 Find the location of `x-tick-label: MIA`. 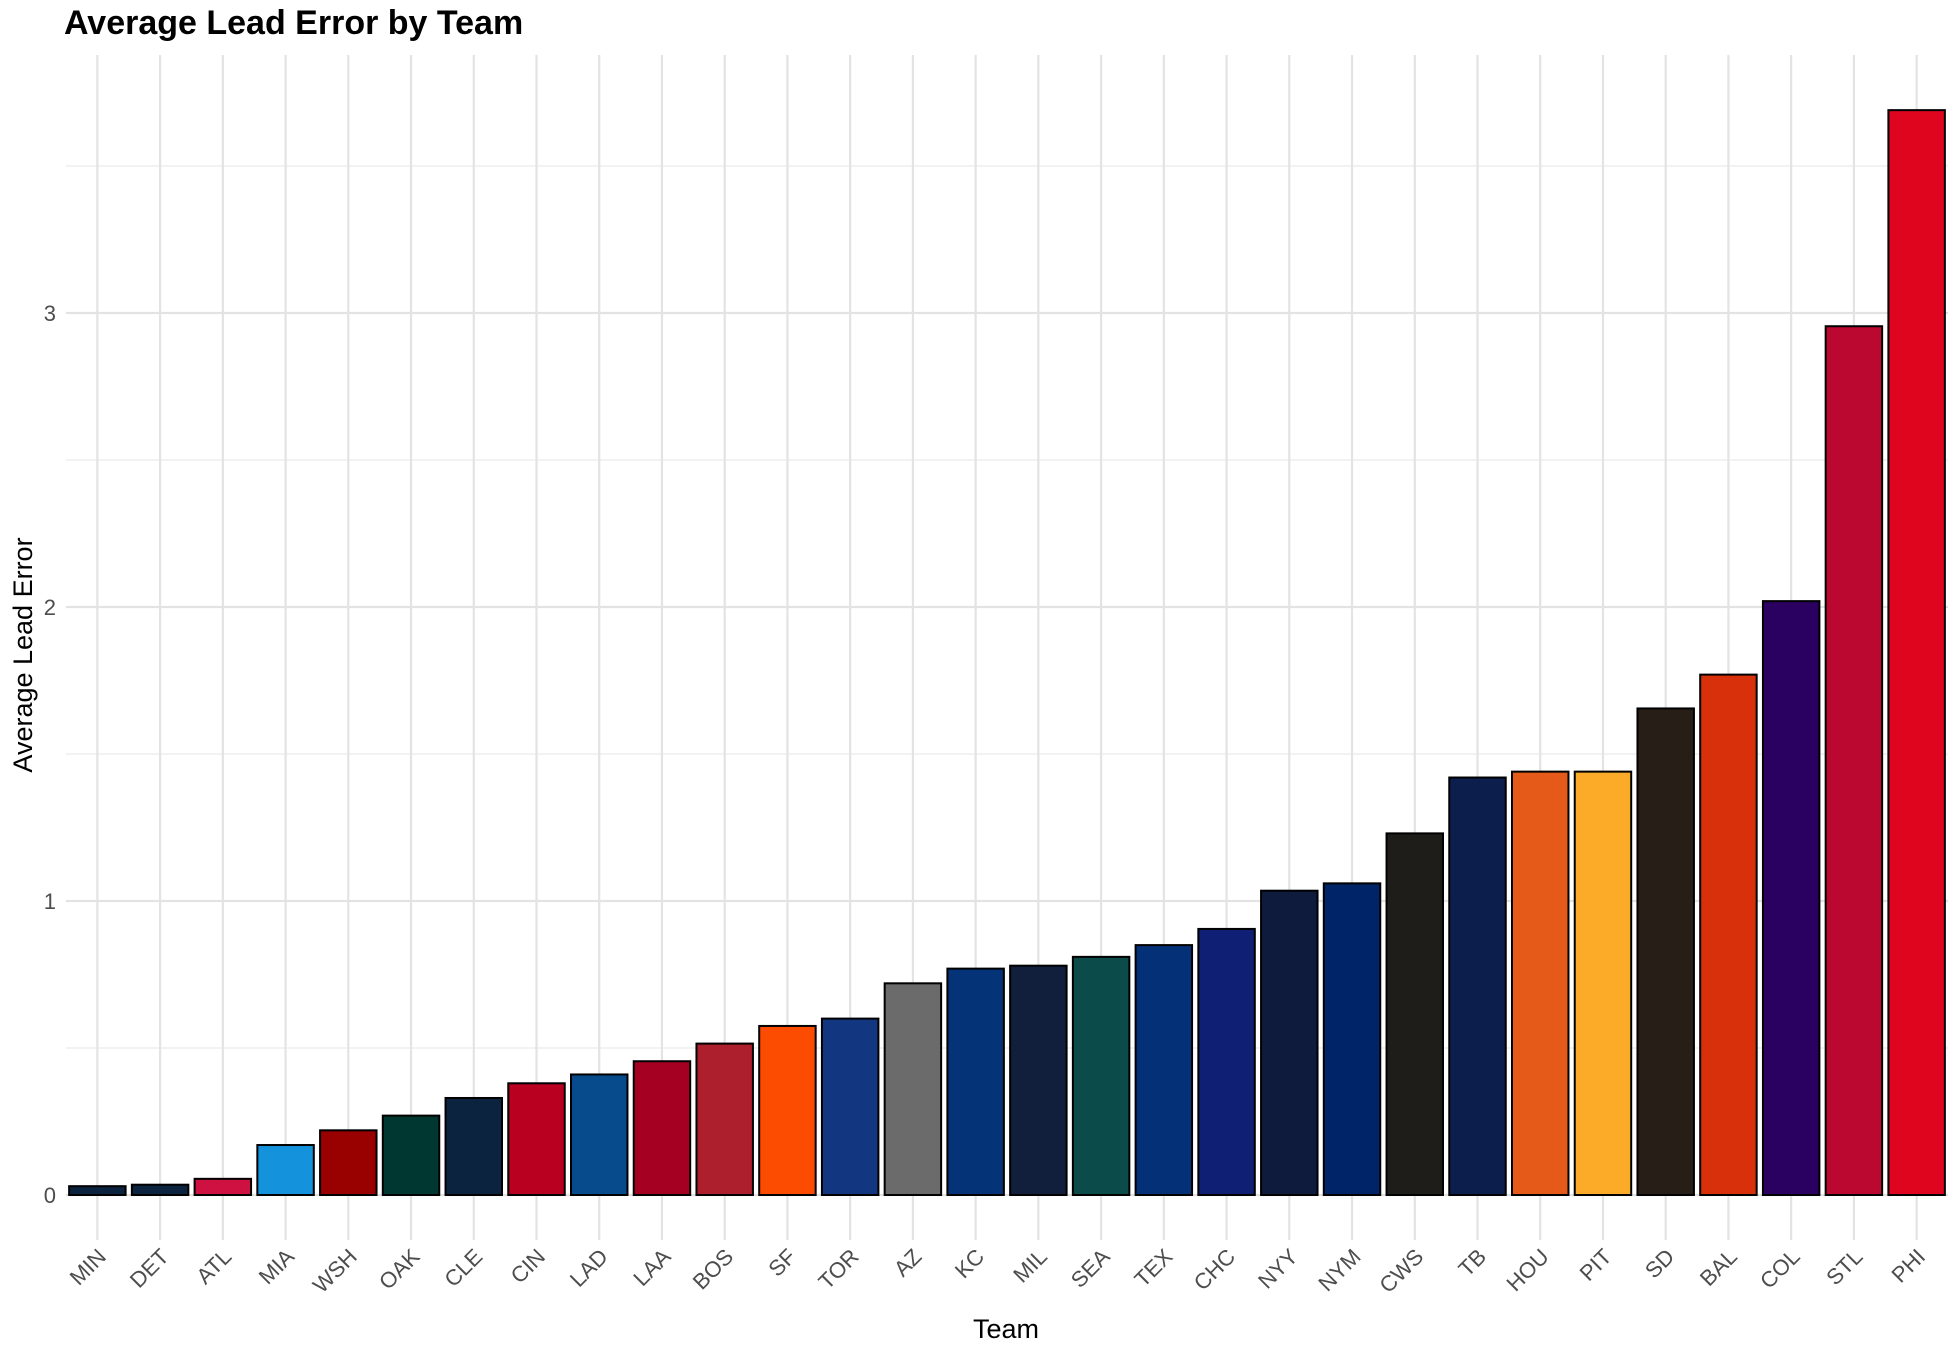

x-tick-label: MIA is located at coordinates (277, 1267).